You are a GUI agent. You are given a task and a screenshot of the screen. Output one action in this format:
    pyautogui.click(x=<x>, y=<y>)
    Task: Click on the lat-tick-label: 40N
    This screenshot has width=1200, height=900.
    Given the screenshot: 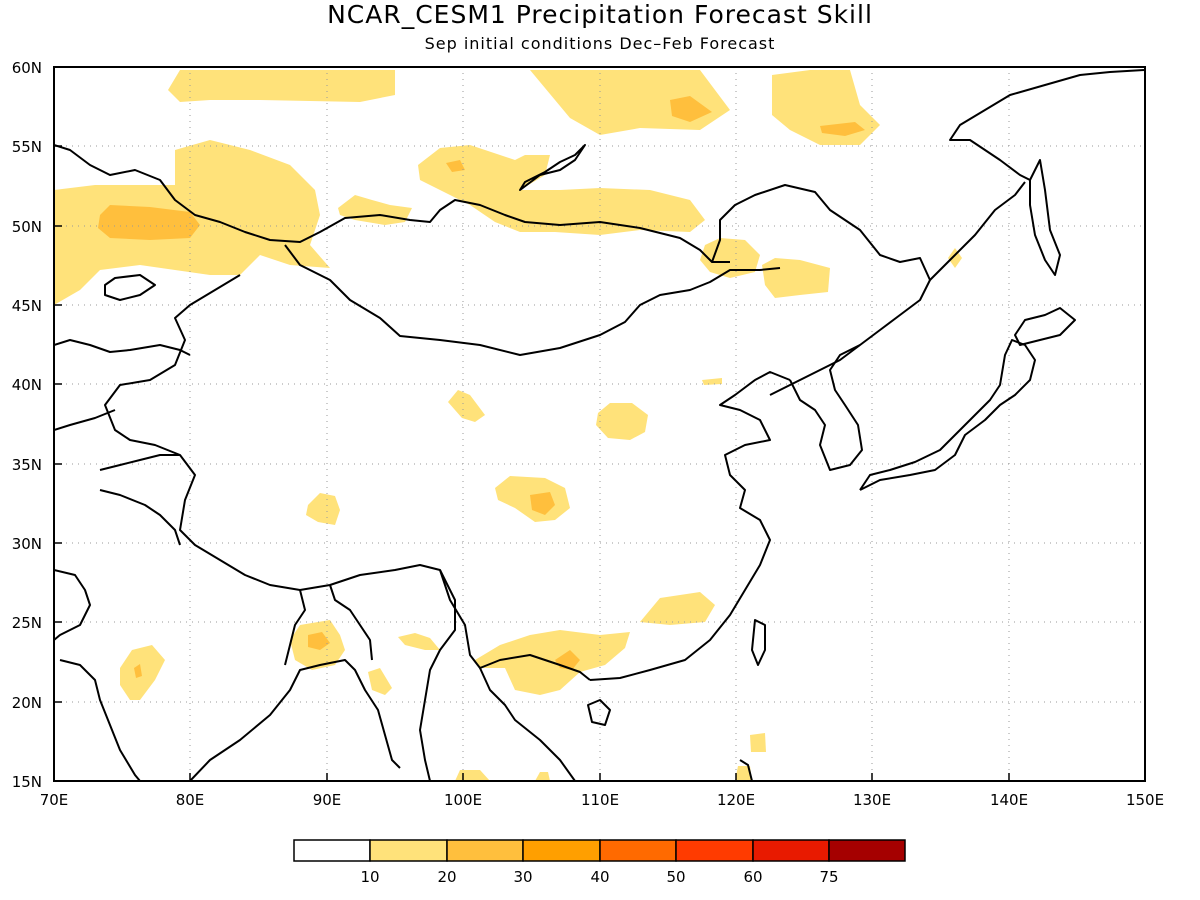 What is the action you would take?
    pyautogui.click(x=27, y=385)
    